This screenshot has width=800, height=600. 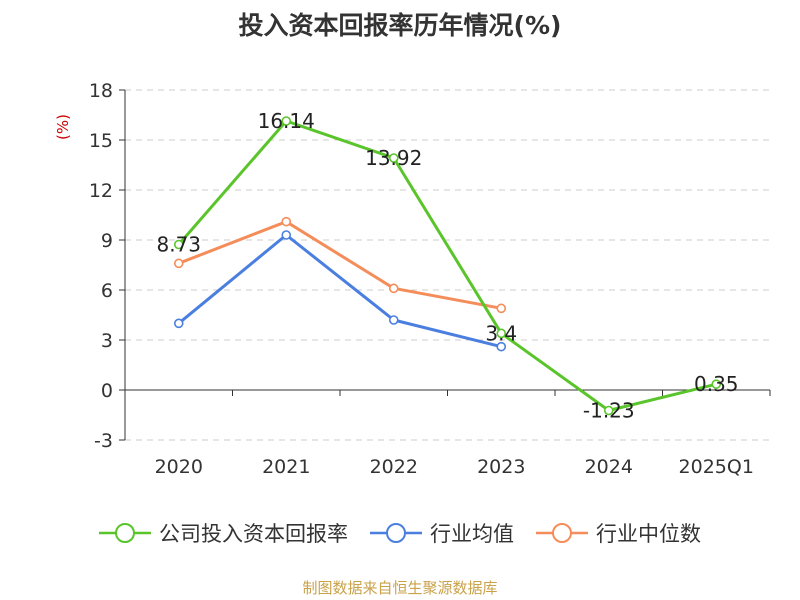 I want to click on y-tick-label: 18, so click(x=101, y=91).